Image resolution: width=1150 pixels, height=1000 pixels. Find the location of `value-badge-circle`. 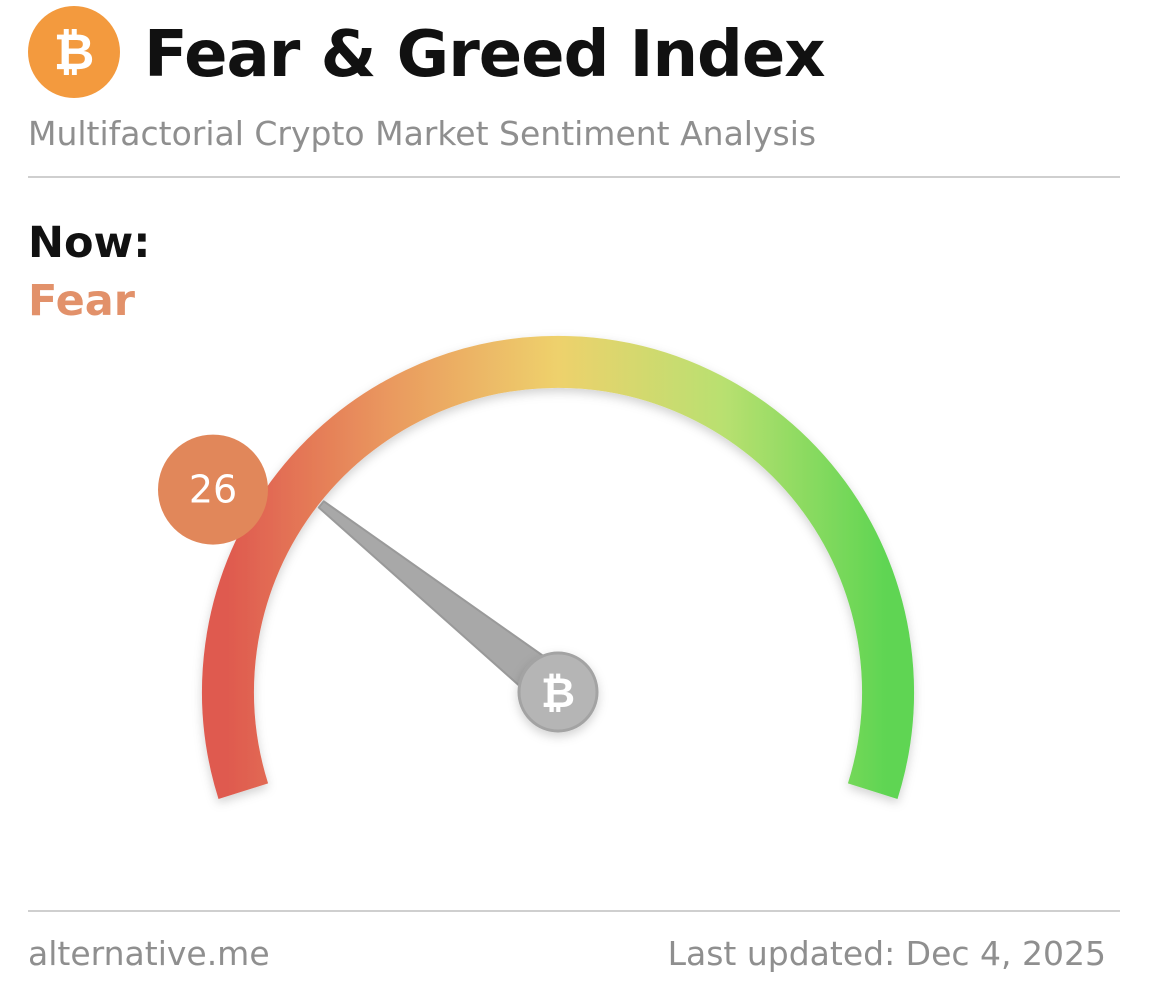

value-badge-circle is located at coordinates (213, 489).